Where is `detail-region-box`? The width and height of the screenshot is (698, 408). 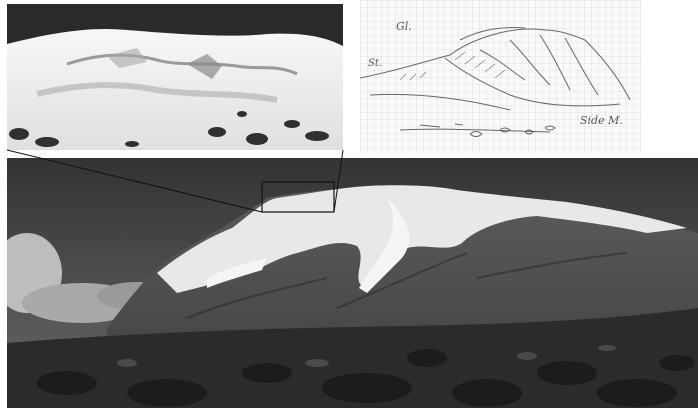
detail-region-box is located at coordinates (298, 197).